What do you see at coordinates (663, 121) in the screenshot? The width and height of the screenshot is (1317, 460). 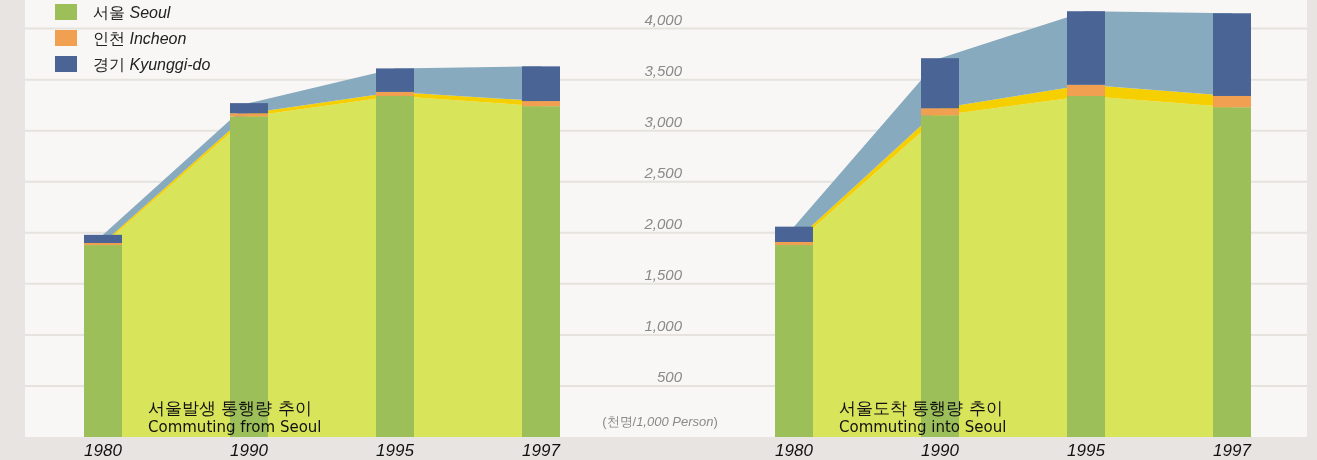 I see `y-tick-label: 3,000` at bounding box center [663, 121].